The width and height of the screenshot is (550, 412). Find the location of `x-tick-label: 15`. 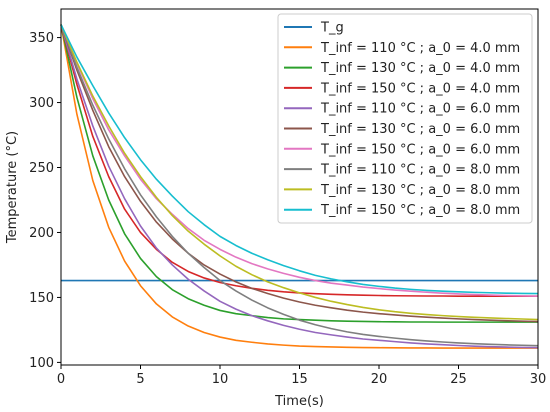

x-tick-label: 15 is located at coordinates (299, 379).